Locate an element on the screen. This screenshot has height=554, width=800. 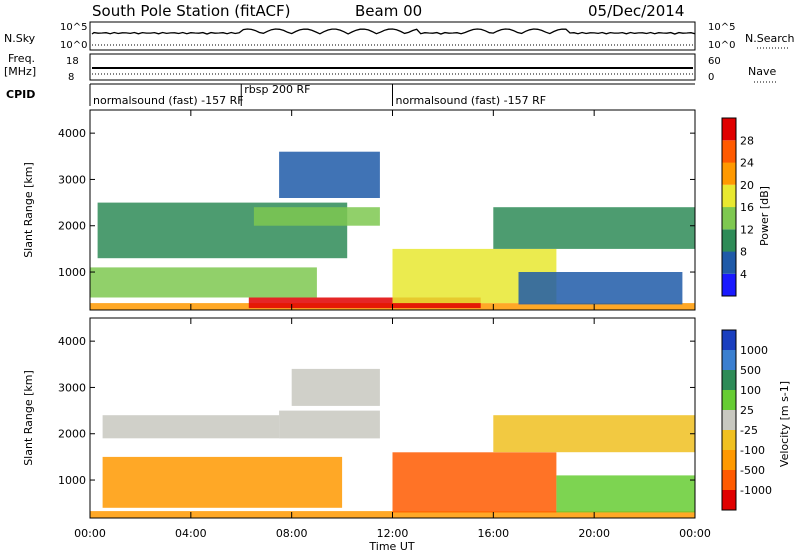
nsearch-label: N.Search is located at coordinates (770, 38).